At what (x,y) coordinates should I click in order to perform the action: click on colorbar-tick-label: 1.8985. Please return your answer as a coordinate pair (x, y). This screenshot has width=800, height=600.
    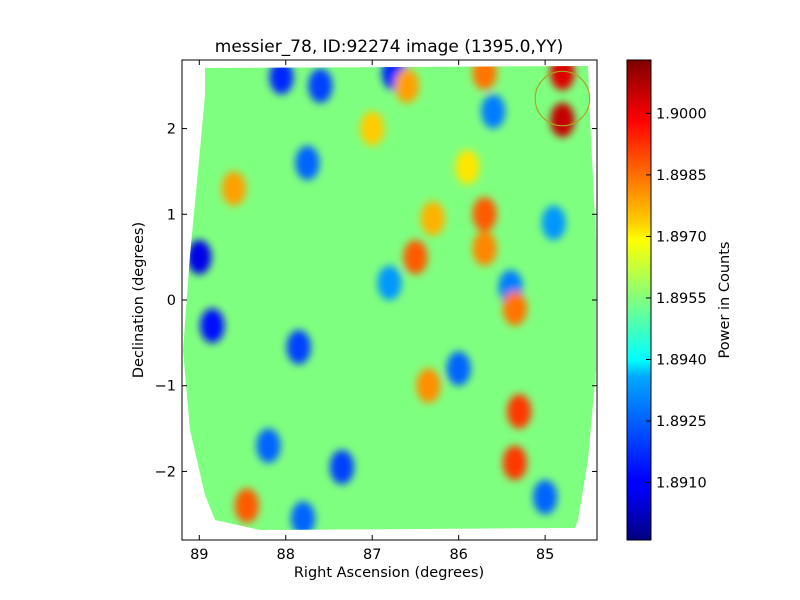
    Looking at the image, I should click on (681, 176).